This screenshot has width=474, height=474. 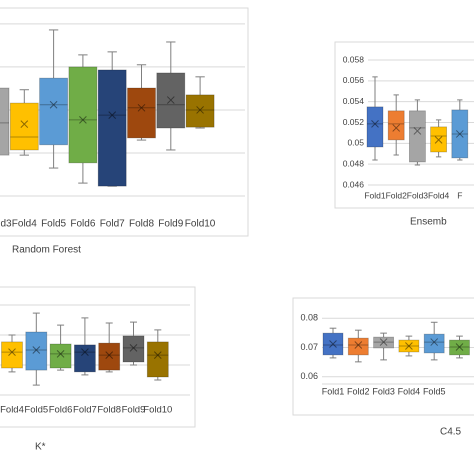 I want to click on x-tick-label: F, so click(x=459, y=195).